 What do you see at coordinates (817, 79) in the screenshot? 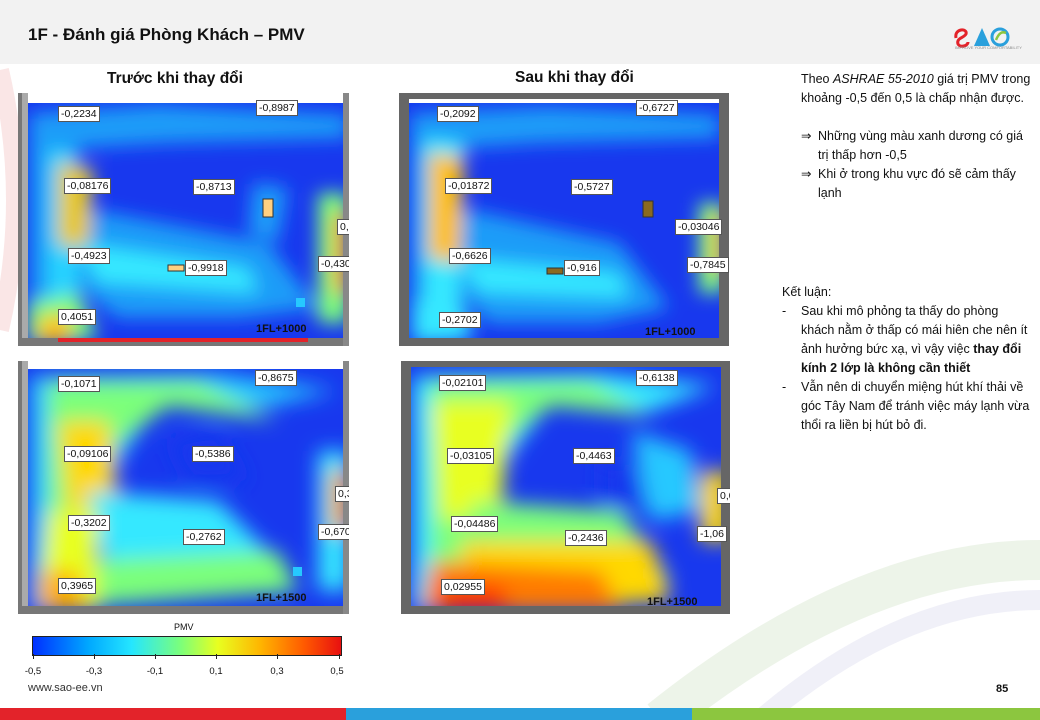
I see `notes-intro-text: Theo` at bounding box center [817, 79].